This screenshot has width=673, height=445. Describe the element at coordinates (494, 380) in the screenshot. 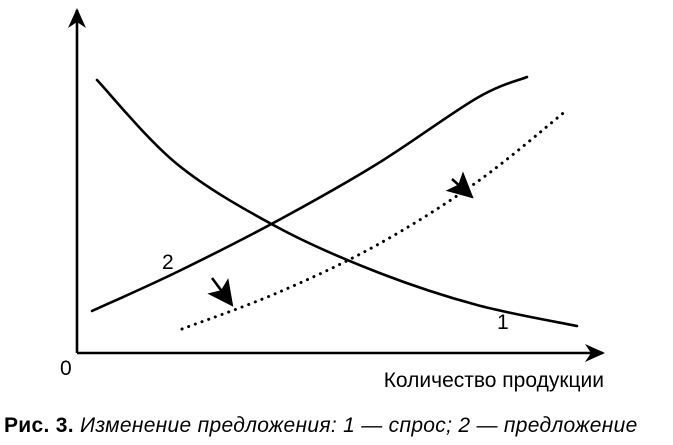

I see `x-axis-label: Количество продукции` at that location.